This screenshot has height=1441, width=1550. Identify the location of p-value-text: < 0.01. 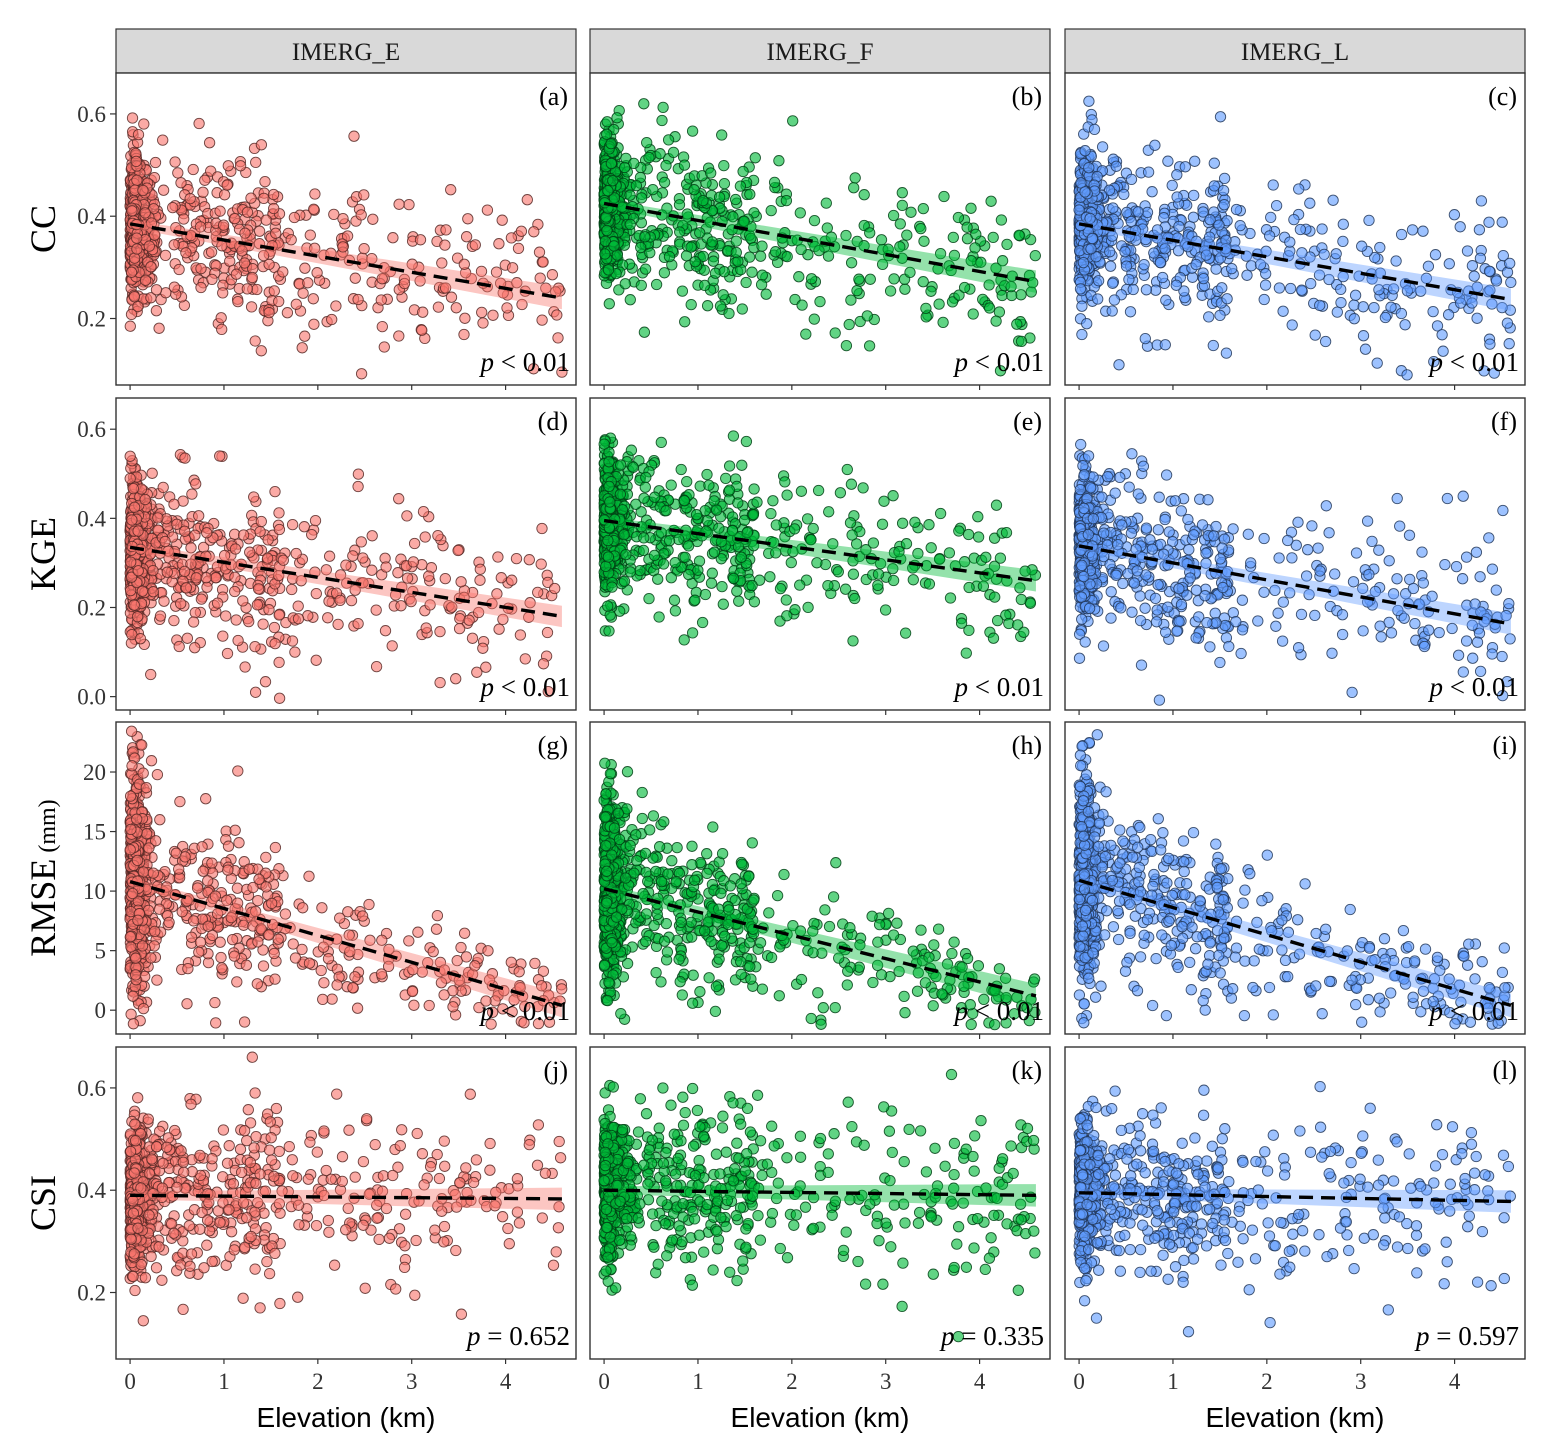
(532, 362).